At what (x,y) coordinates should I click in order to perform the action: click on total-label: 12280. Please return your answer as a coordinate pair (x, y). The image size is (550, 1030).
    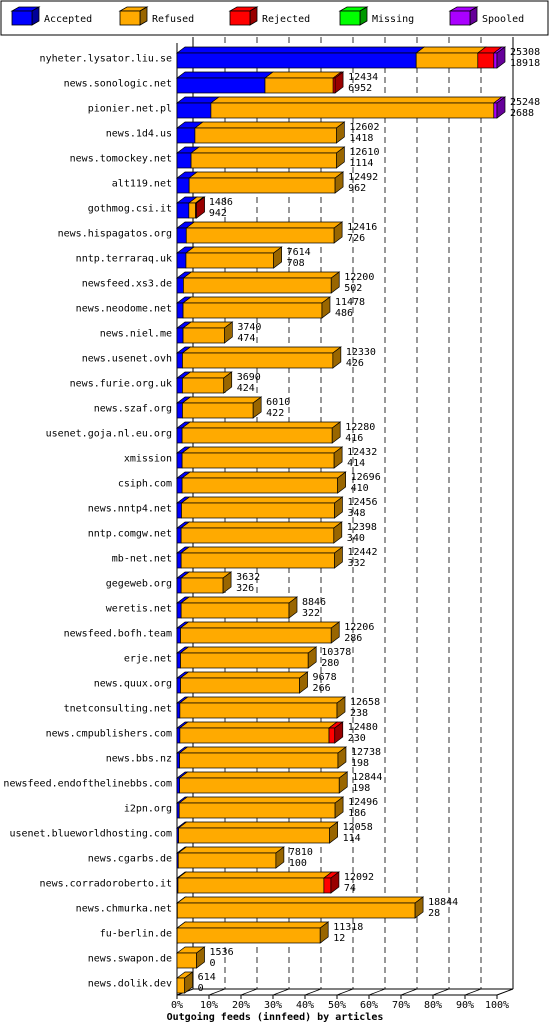
    Looking at the image, I should click on (360, 427).